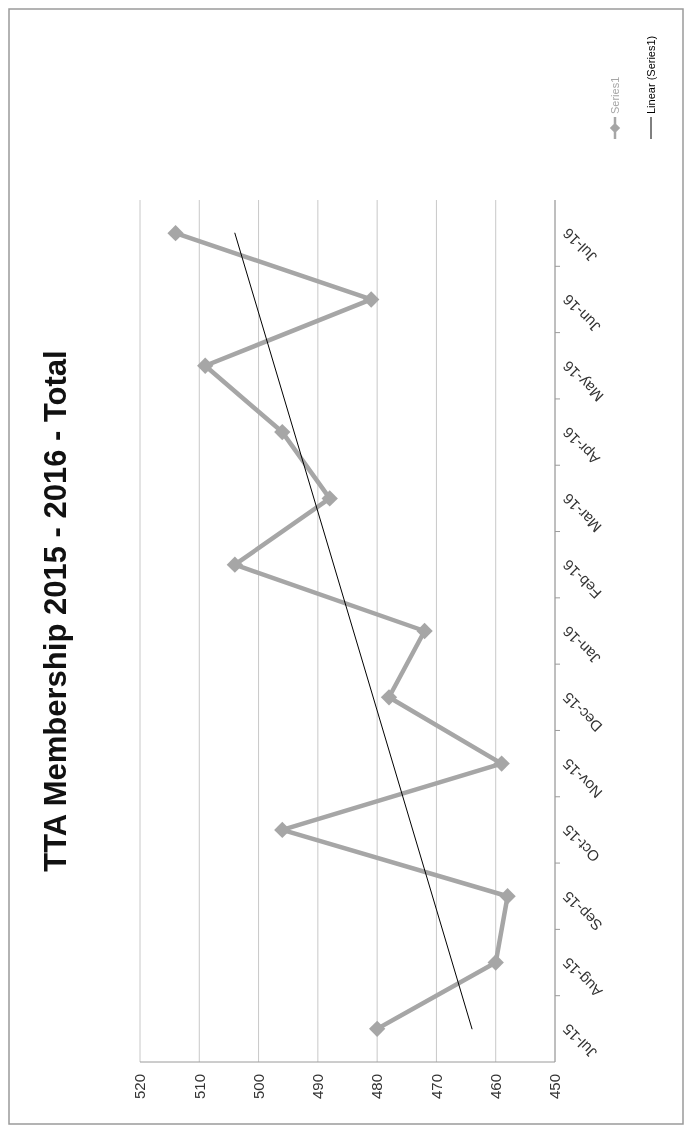 The height and width of the screenshot is (1133, 692). What do you see at coordinates (614, 95) in the screenshot?
I see `text: Series1` at bounding box center [614, 95].